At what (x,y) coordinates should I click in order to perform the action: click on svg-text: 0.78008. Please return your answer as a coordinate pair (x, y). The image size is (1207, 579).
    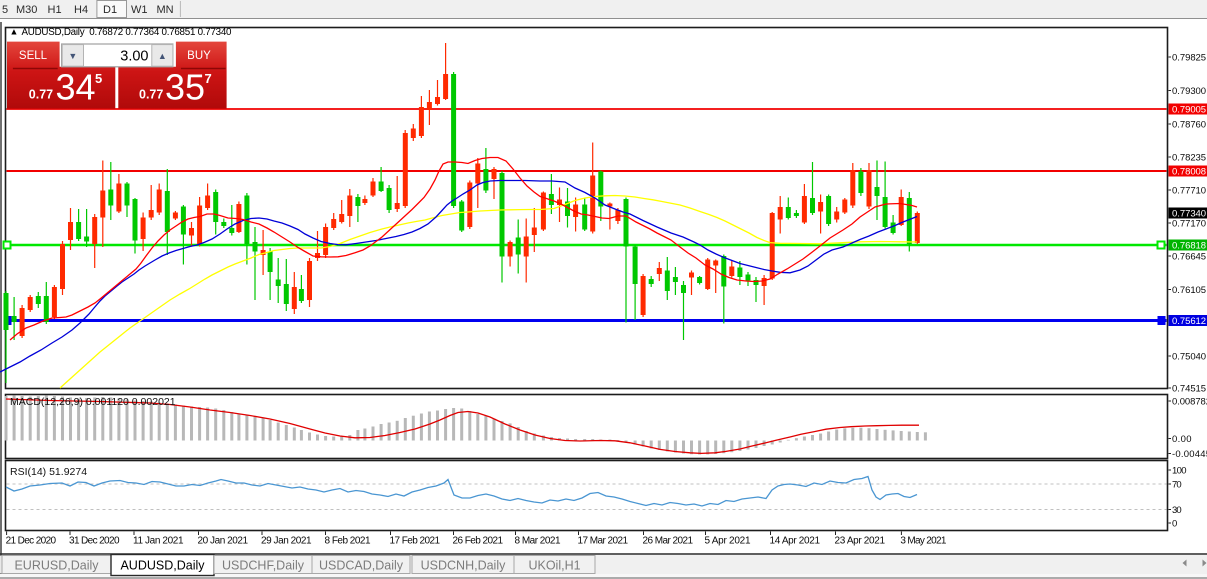
    Looking at the image, I should click on (1189, 171).